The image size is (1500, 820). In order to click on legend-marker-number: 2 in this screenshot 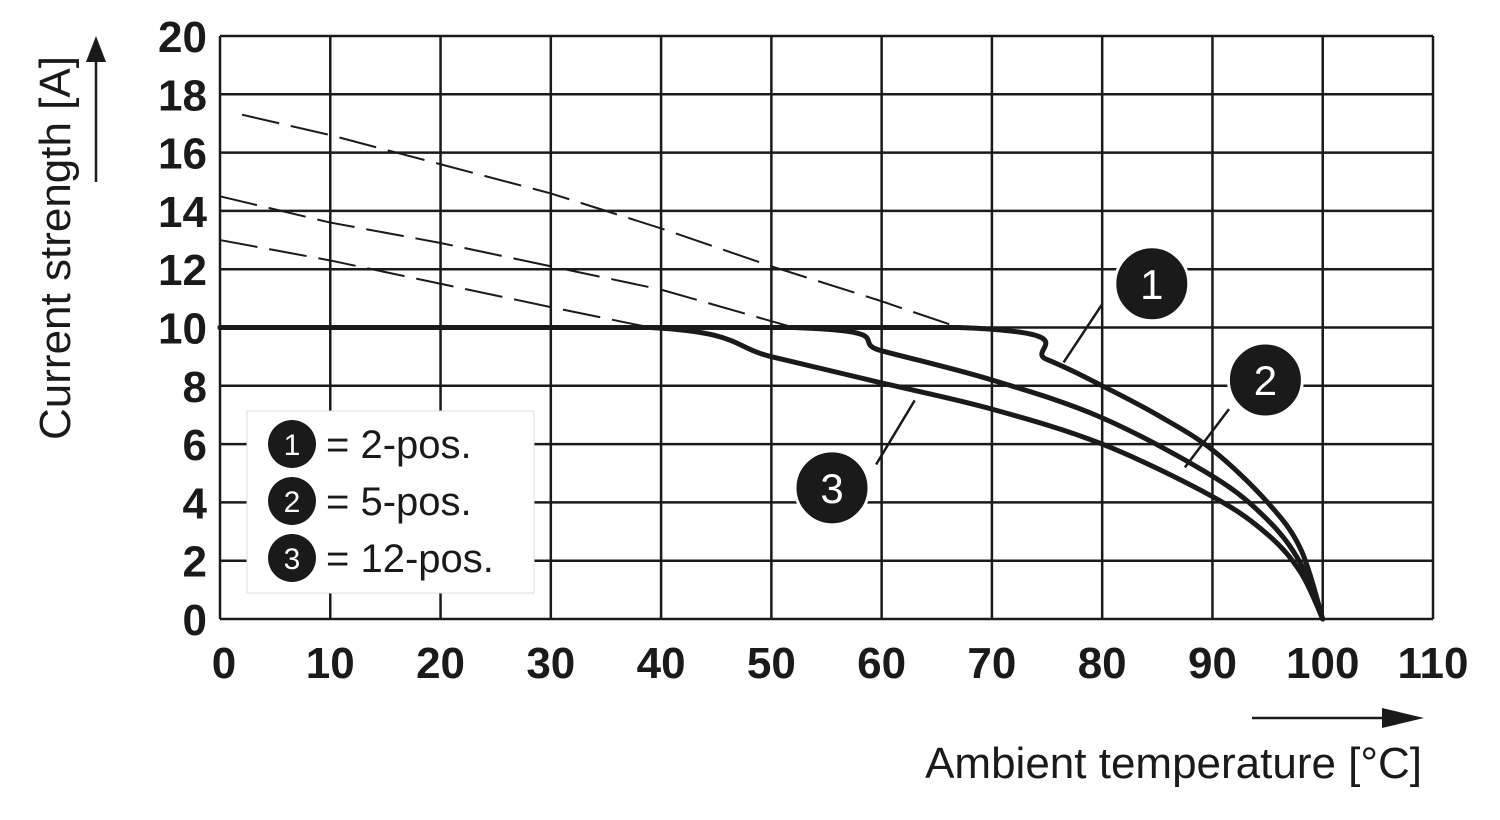, I will do `click(292, 502)`.